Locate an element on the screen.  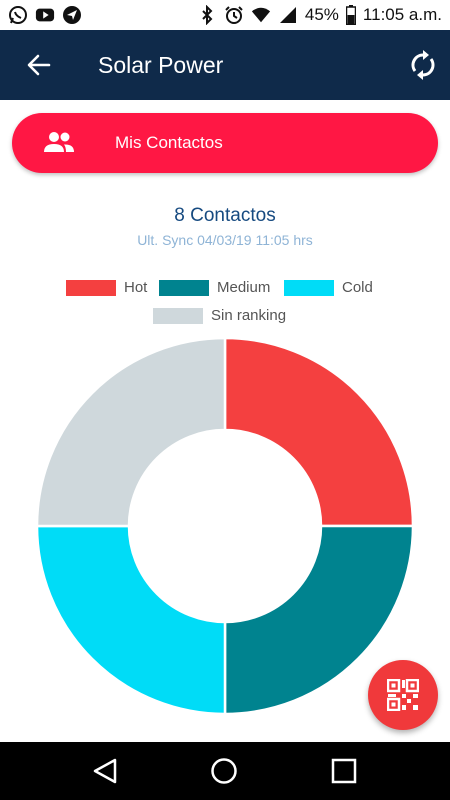
legend-item-hot: Hot is located at coordinates (106, 288).